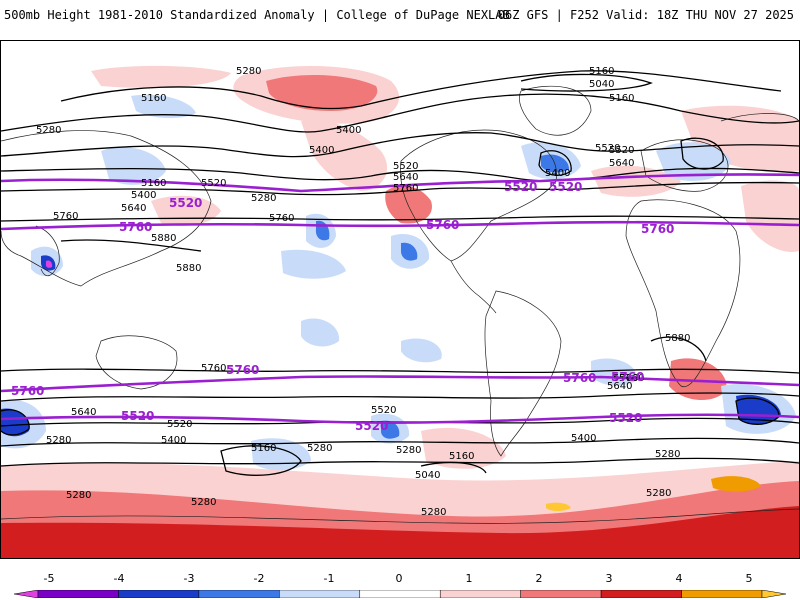  What do you see at coordinates (539, 578) in the screenshot?
I see `colorbar-tick: 2` at bounding box center [539, 578].